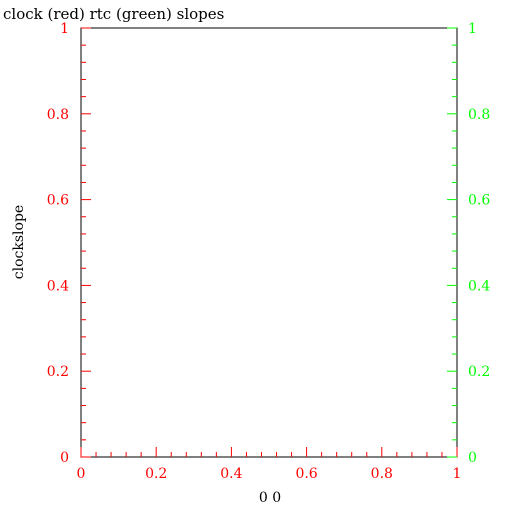 Image resolution: width=512 pixels, height=512 pixels. I want to click on x-tick-label: 1, so click(457, 474).